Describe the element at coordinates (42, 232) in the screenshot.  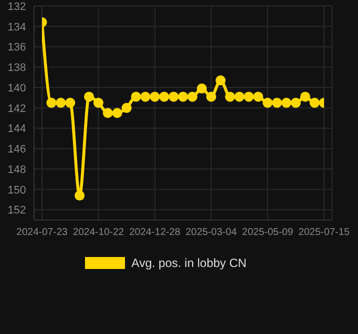
I see `x-tick-label: 2024-07-23` at that location.